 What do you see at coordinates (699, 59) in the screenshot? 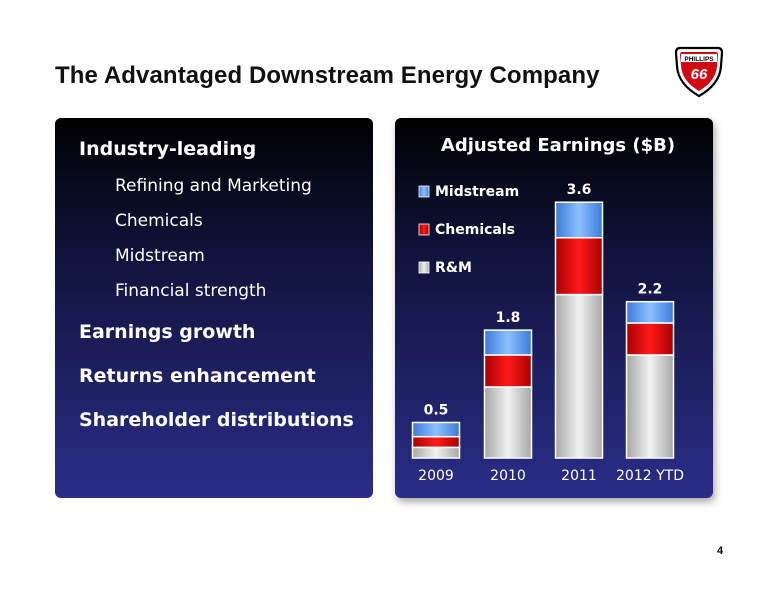
I see `svg-text: PHILLIPS` at bounding box center [699, 59].